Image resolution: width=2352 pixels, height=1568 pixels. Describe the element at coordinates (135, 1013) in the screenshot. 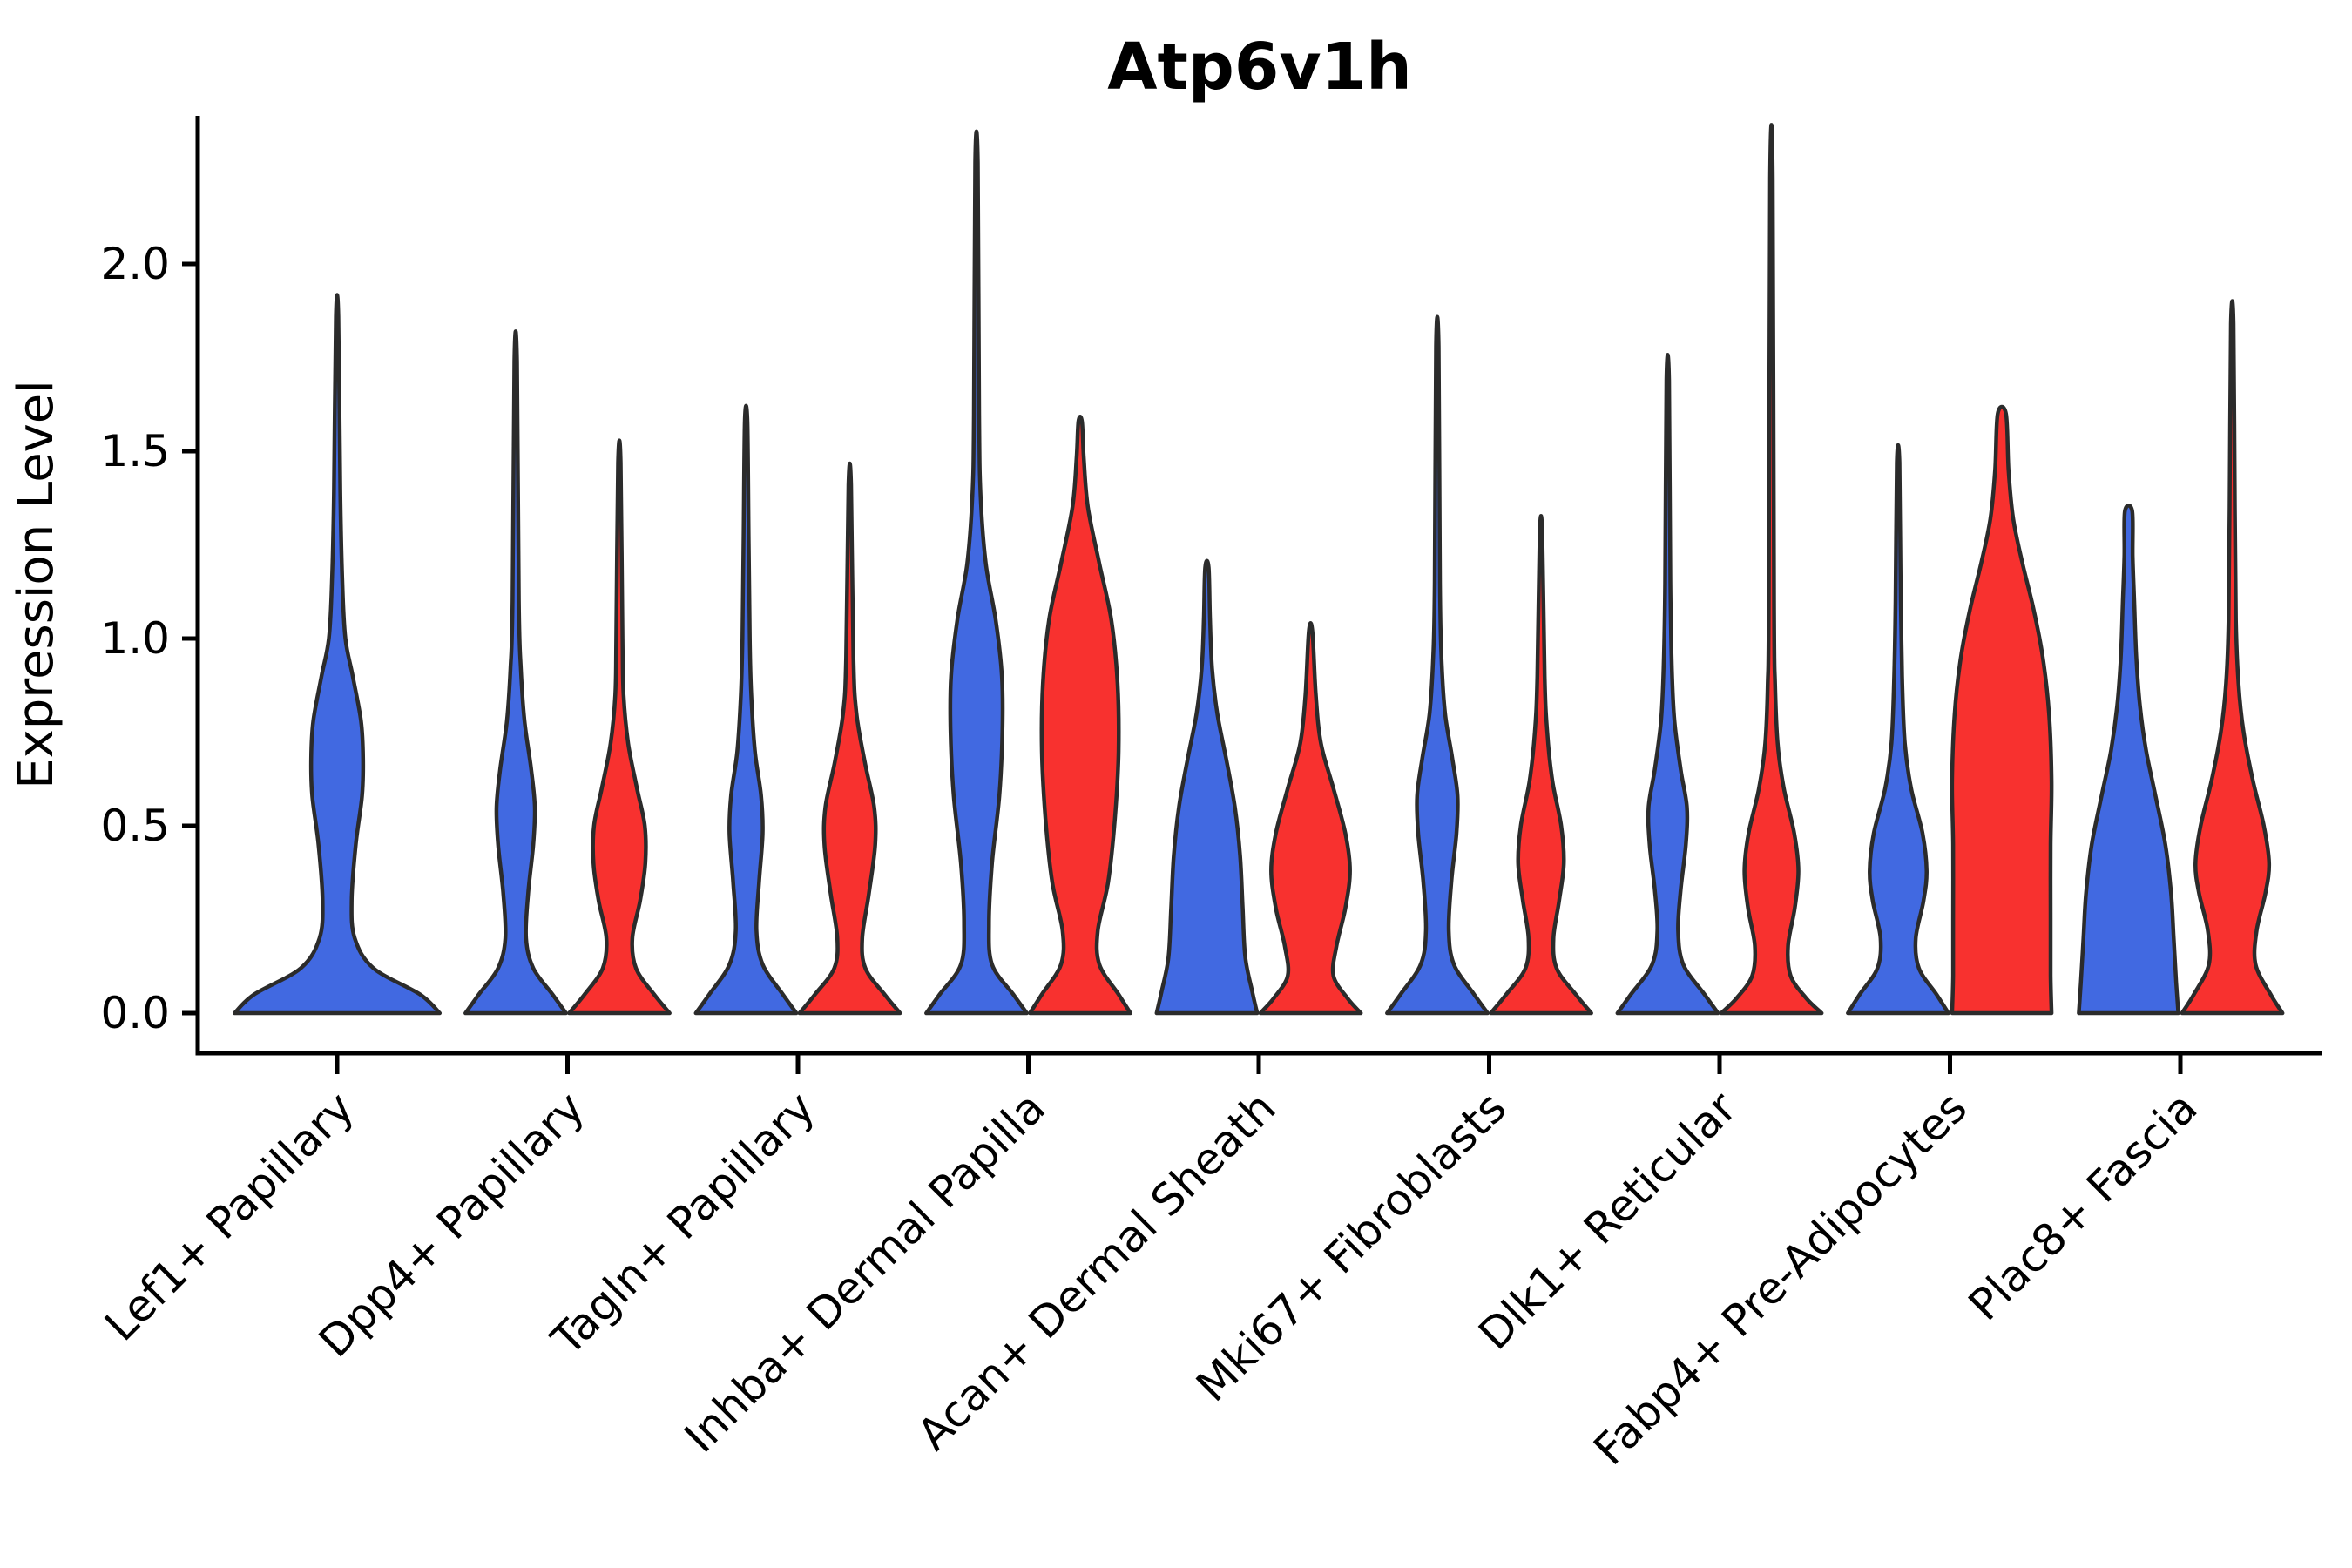

I see `y-tick-label: 0.0` at that location.